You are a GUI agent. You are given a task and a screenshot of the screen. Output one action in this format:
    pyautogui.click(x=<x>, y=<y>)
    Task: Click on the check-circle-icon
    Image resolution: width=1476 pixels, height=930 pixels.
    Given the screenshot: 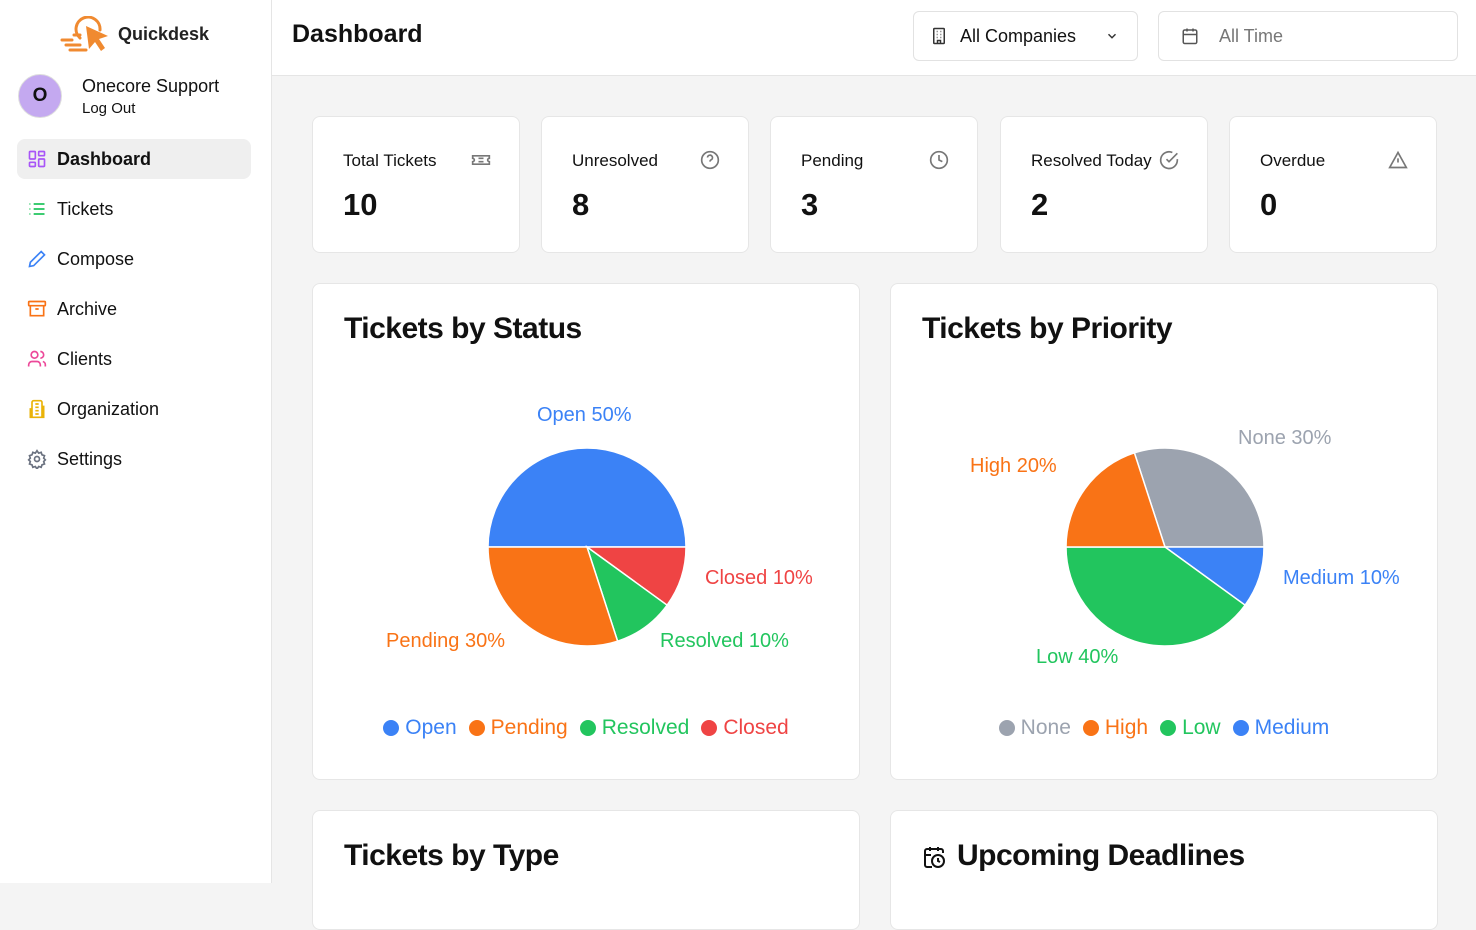 What is the action you would take?
    pyautogui.click(x=1169, y=160)
    